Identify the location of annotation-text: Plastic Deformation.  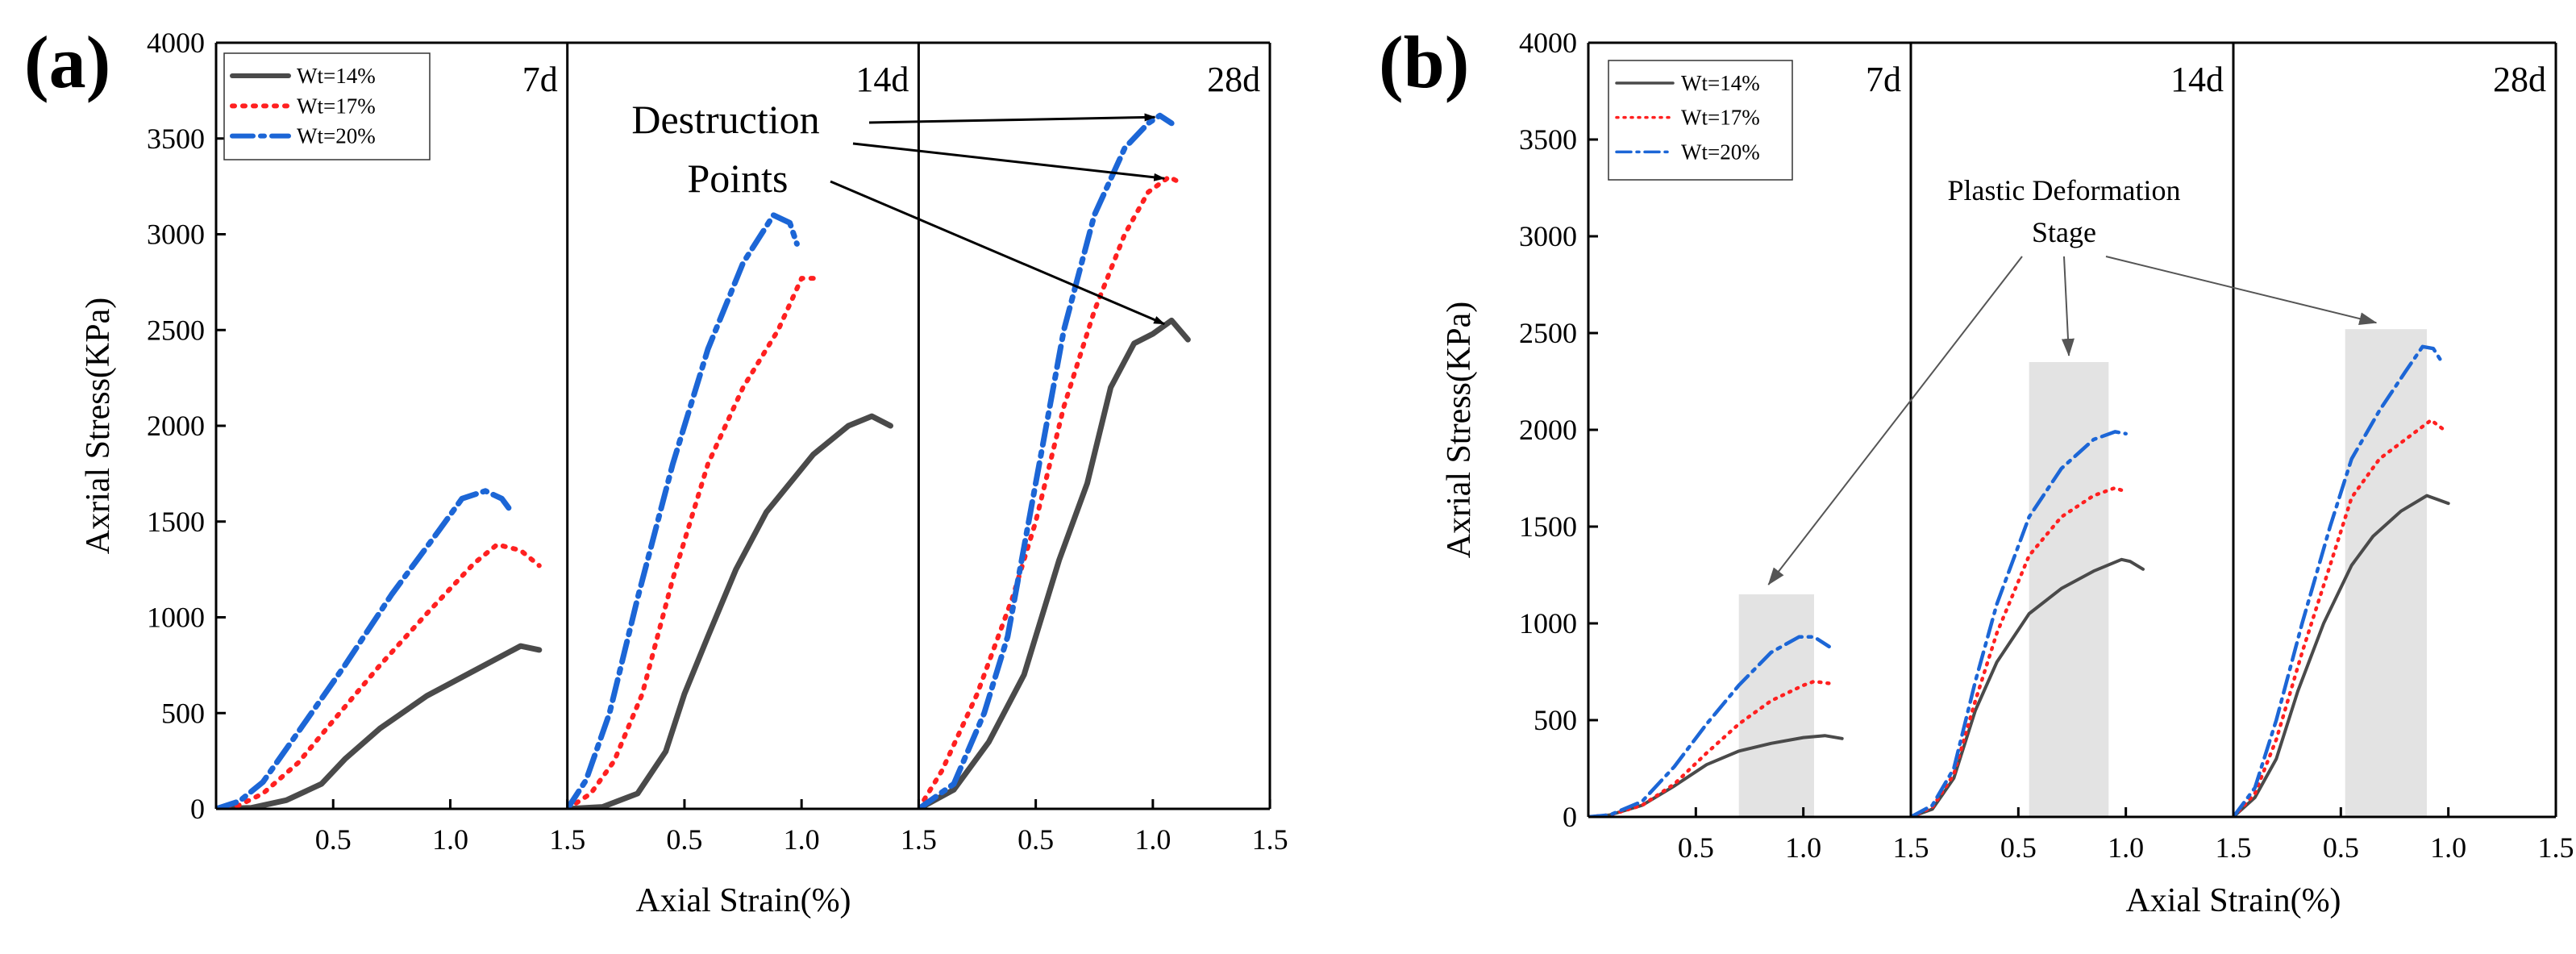
(2064, 190).